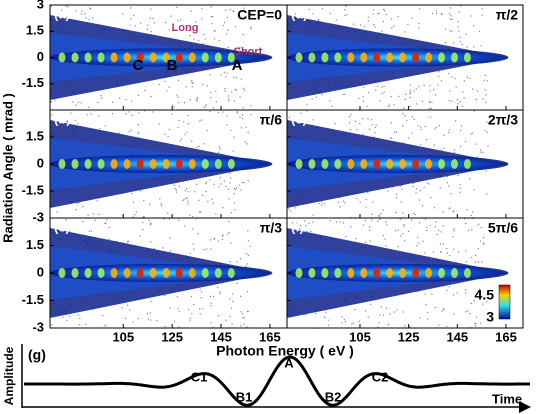 The width and height of the screenshot is (536, 414). What do you see at coordinates (9, 375) in the screenshot?
I see `inset-y-label: Amplitude` at bounding box center [9, 375].